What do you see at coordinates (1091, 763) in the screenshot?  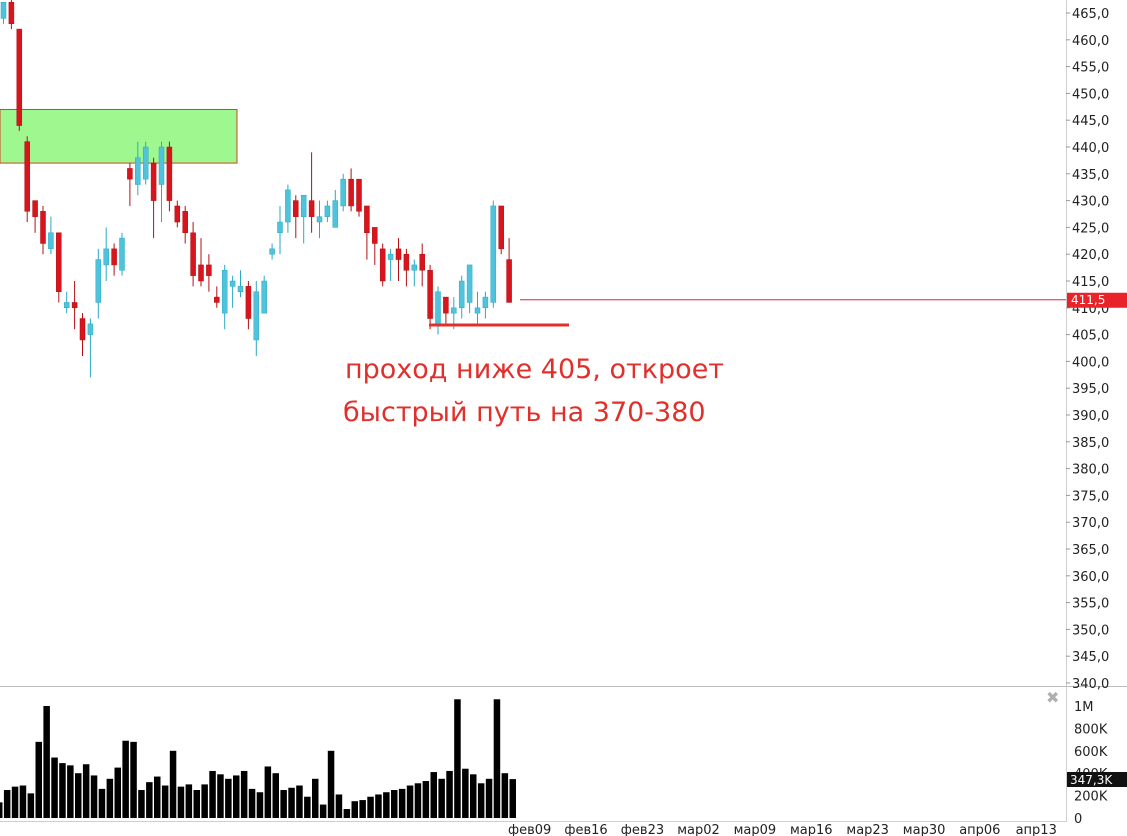 I see `volume-axis-ticks: 1M800K600K400K200K0` at bounding box center [1091, 763].